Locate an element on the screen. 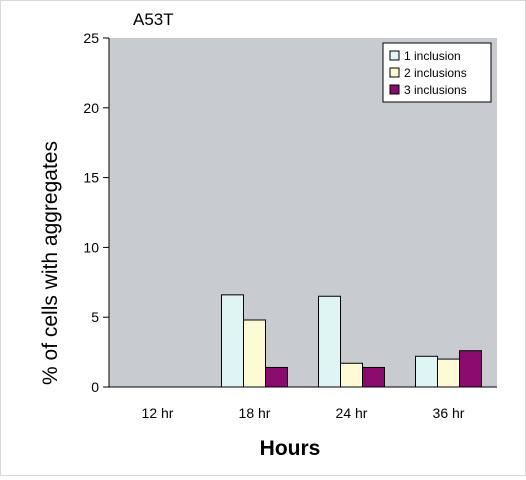 This screenshot has width=526, height=480. y-tick-label: 15 is located at coordinates (91, 178).